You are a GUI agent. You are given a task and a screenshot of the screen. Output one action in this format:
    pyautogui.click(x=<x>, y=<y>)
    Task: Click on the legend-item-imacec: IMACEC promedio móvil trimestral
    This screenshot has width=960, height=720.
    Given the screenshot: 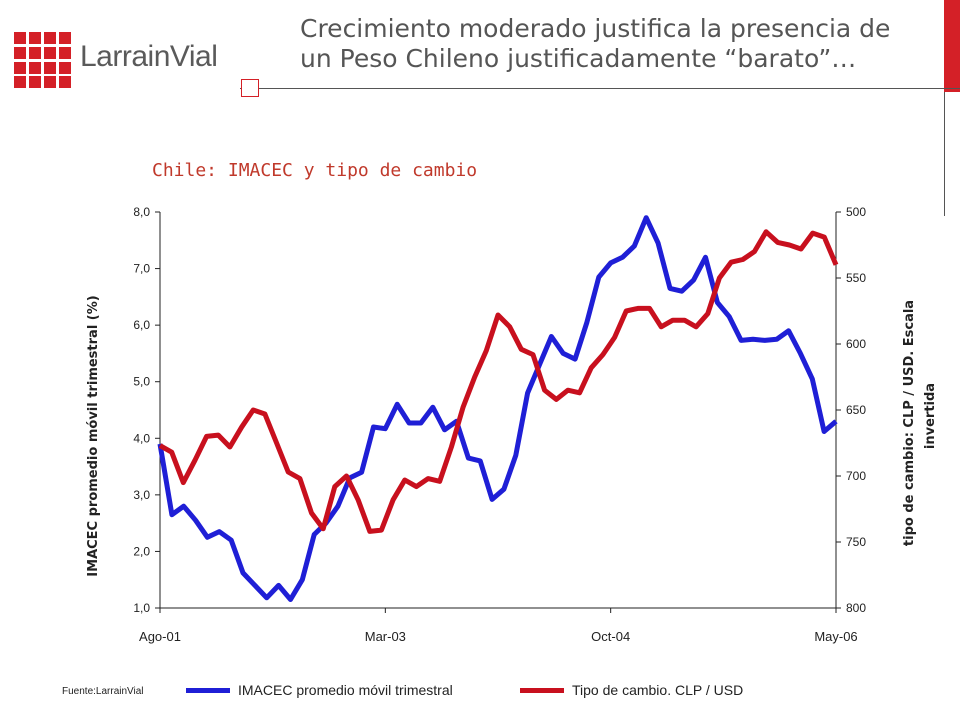 What is the action you would take?
    pyautogui.click(x=319, y=690)
    